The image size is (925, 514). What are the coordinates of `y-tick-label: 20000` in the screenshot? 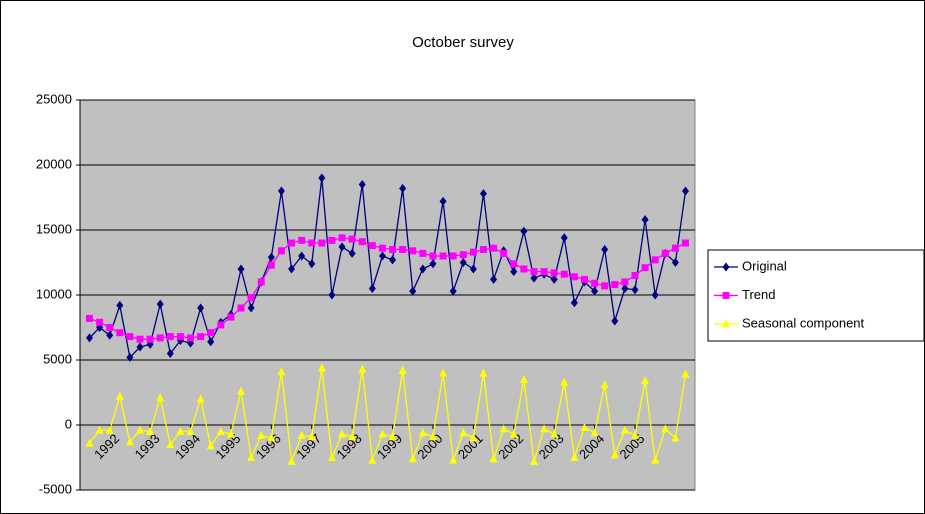 It's located at (54, 163).